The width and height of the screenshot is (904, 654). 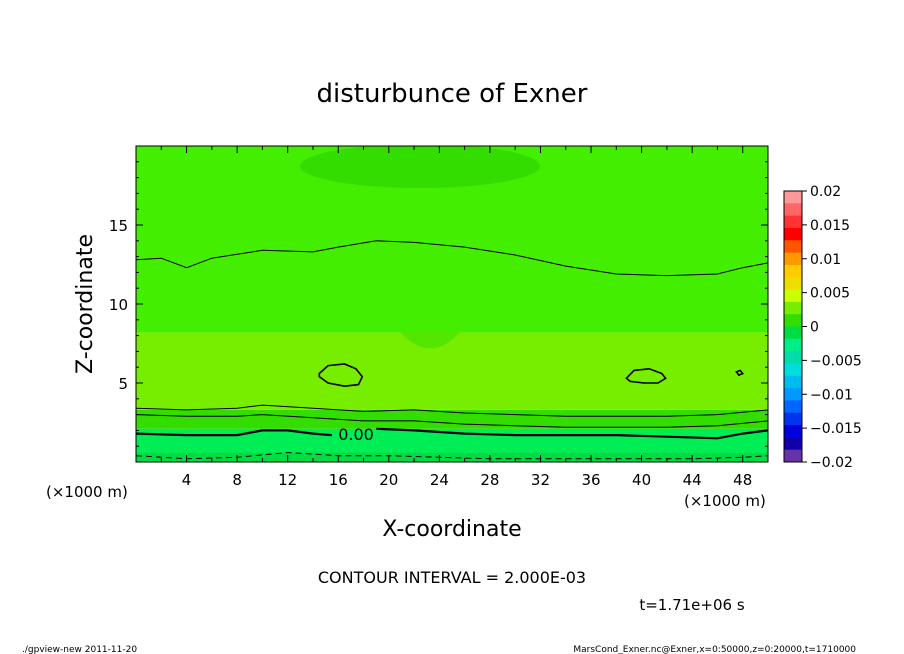 I want to click on x-tick-label: 28, so click(x=489, y=480).